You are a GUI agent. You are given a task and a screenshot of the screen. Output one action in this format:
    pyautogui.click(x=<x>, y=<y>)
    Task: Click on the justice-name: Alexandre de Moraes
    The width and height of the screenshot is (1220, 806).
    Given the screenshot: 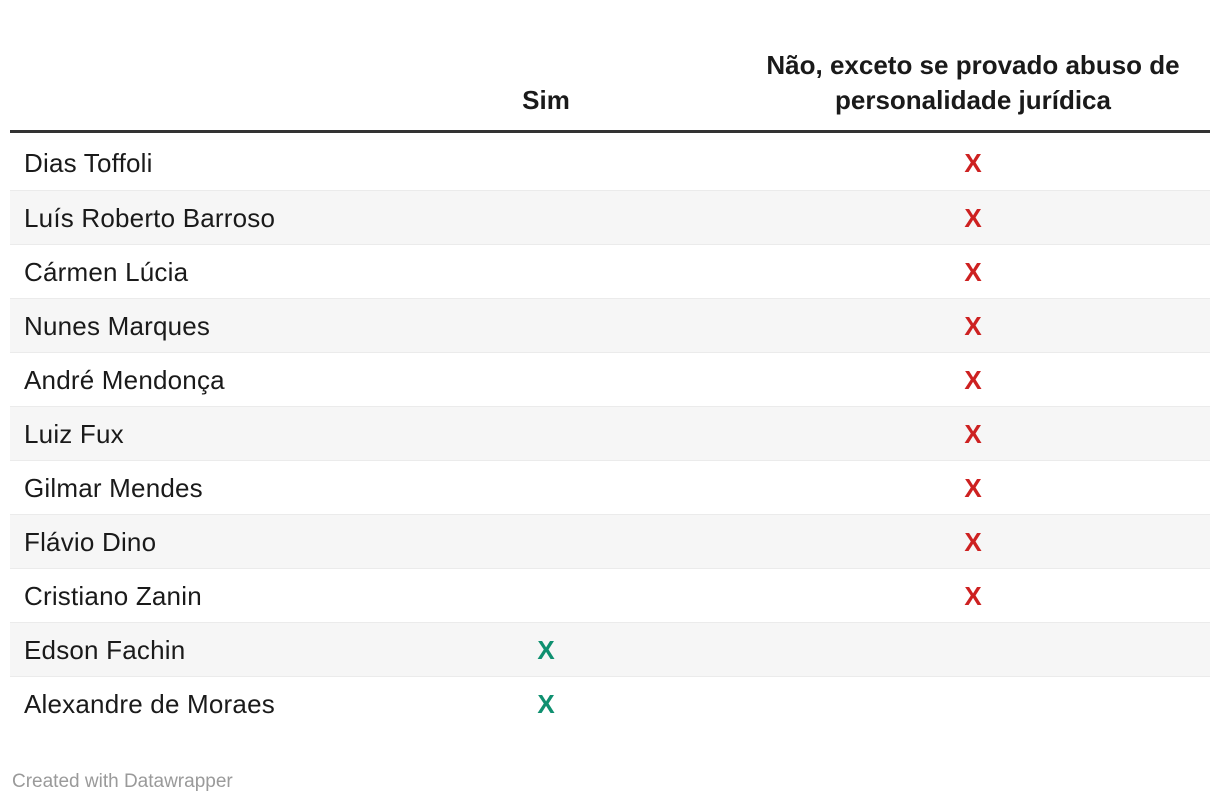 What is the action you would take?
    pyautogui.click(x=149, y=703)
    